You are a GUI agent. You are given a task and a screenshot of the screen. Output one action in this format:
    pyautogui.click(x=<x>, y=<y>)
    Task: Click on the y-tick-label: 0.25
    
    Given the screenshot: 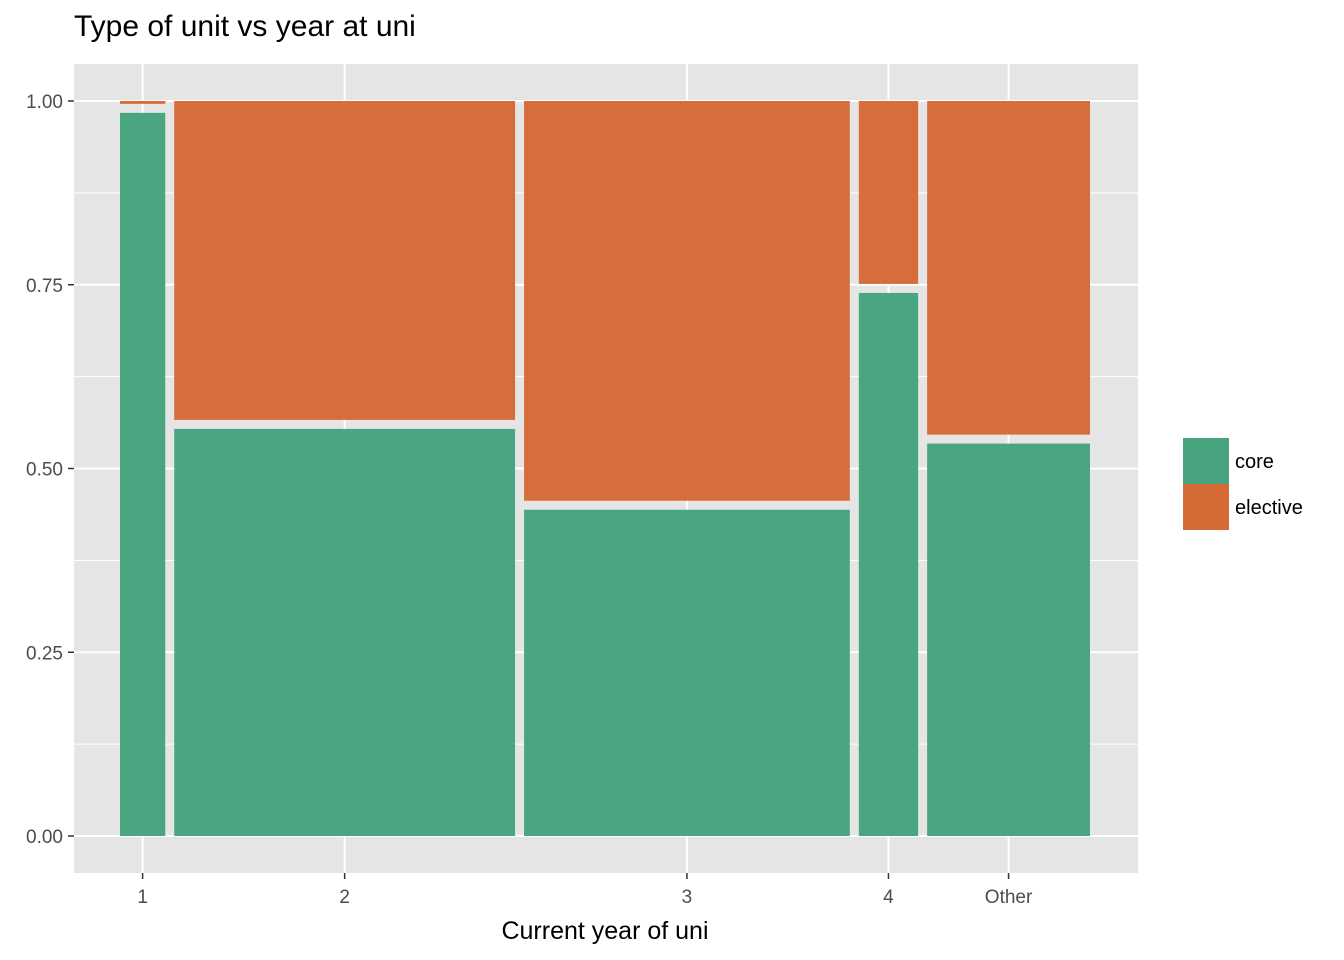 What is the action you would take?
    pyautogui.click(x=44, y=653)
    